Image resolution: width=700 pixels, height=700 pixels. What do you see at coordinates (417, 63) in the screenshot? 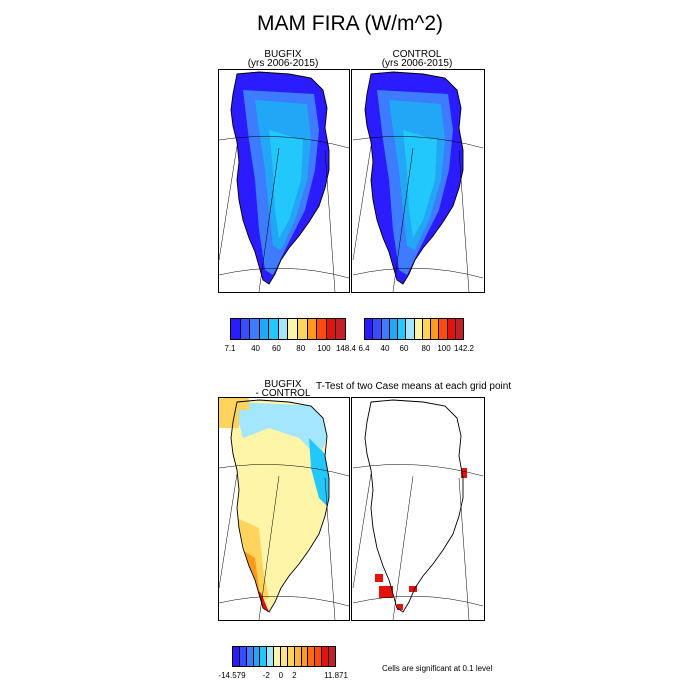
I see `control-title-line2: (yrs 2006-2015)` at bounding box center [417, 63].